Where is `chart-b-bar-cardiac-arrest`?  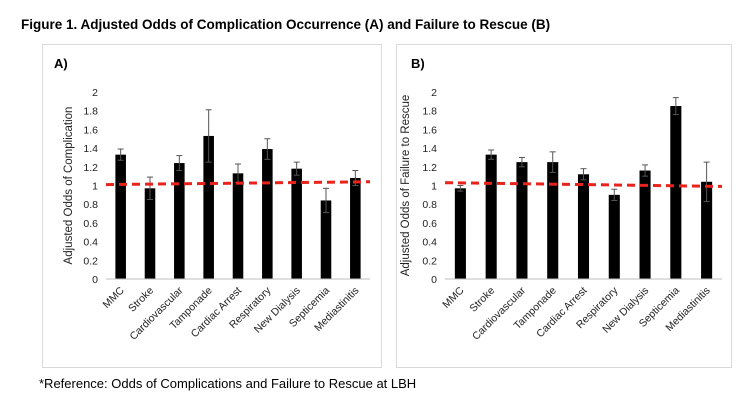 chart-b-bar-cardiac-arrest is located at coordinates (583, 226).